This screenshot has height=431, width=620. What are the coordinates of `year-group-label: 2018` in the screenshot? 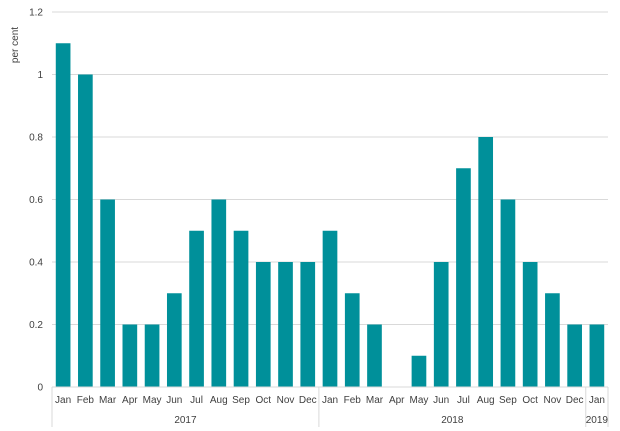 It's located at (452, 420).